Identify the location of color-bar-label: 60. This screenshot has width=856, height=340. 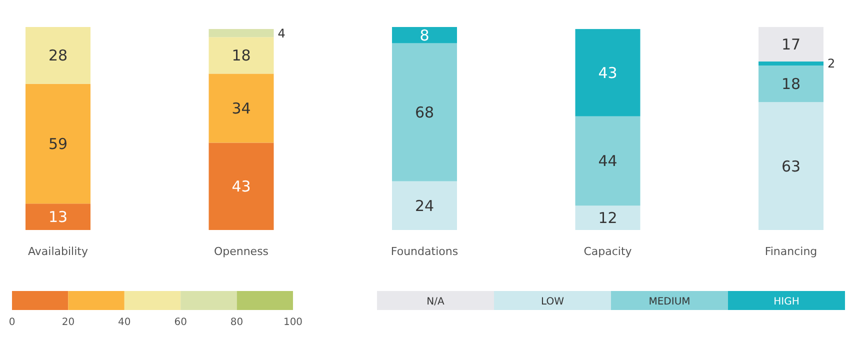
(180, 322).